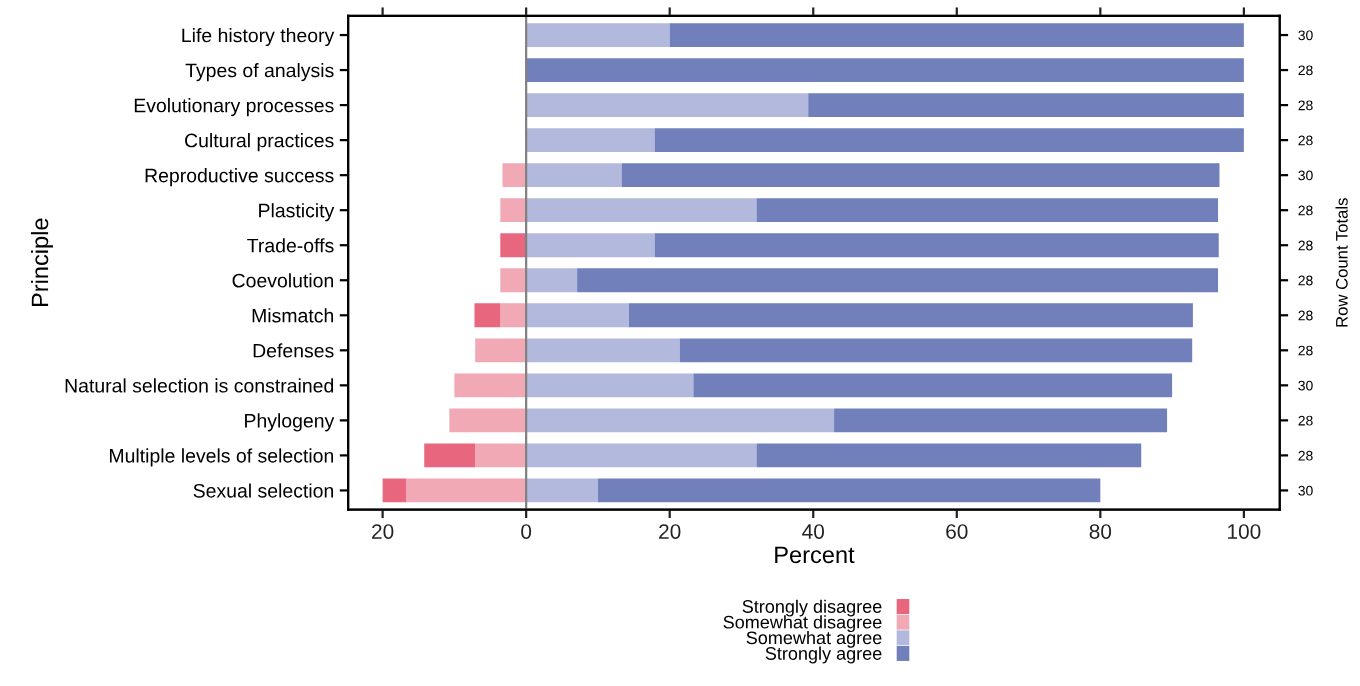  Describe the element at coordinates (814, 639) in the screenshot. I see `legend-label: Somewhat agree` at that location.